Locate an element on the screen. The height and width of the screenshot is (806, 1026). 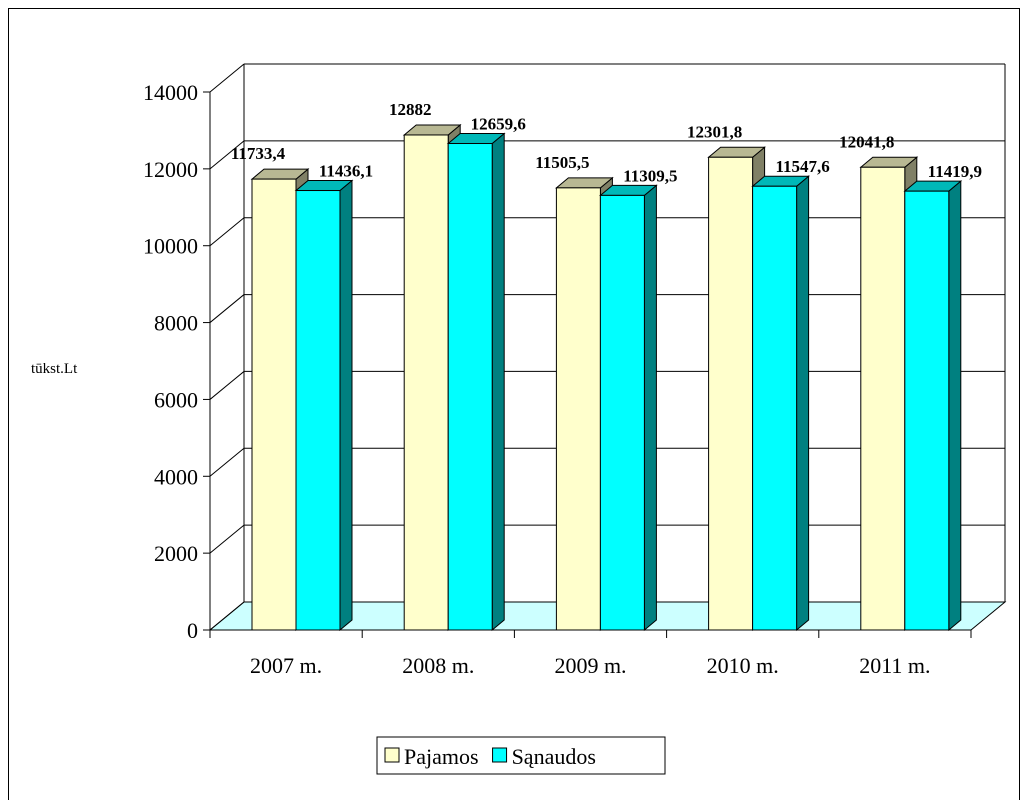
y-tick-label: 0 is located at coordinates (192, 630).